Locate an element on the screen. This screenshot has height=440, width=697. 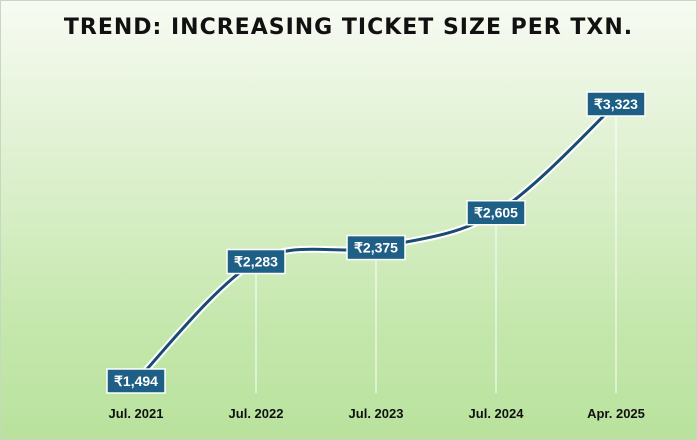
x-tick-label: Jul. 2023 is located at coordinates (376, 413).